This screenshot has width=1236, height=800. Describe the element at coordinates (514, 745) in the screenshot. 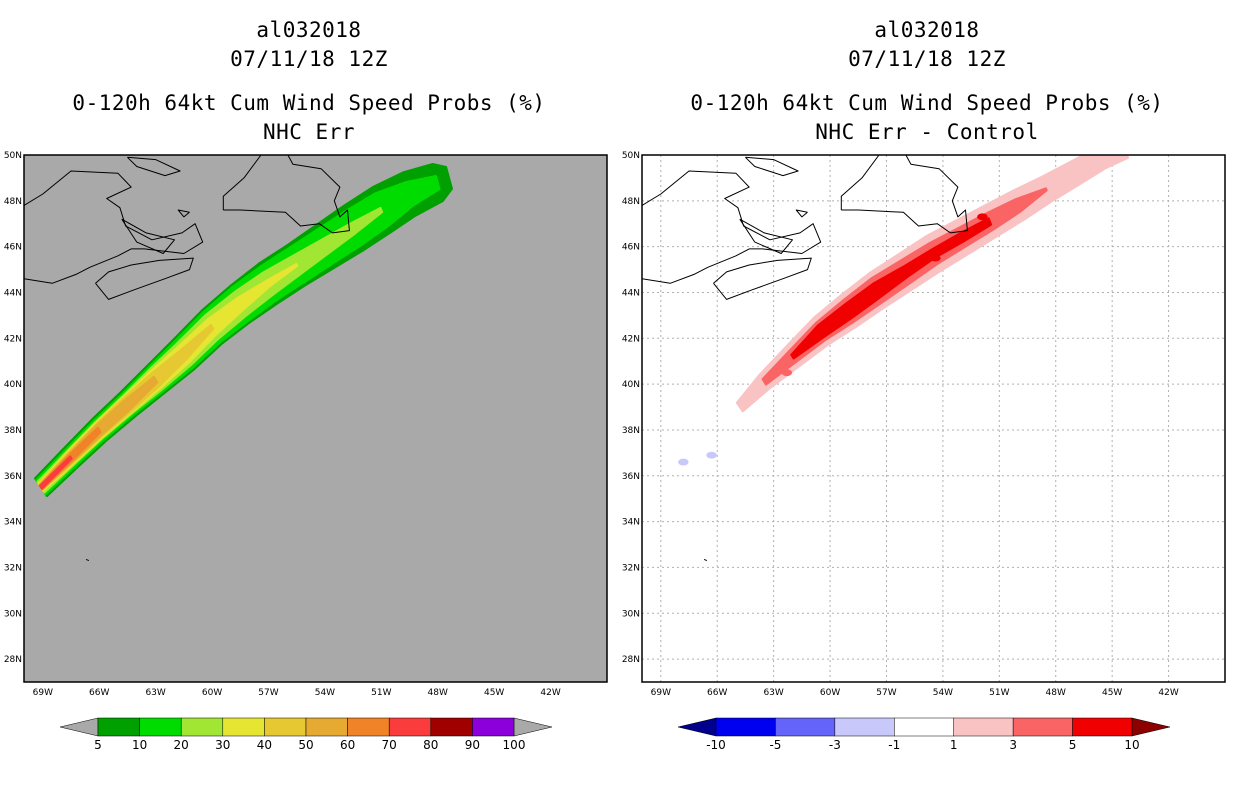

I see `colorbar-label: 100` at that location.